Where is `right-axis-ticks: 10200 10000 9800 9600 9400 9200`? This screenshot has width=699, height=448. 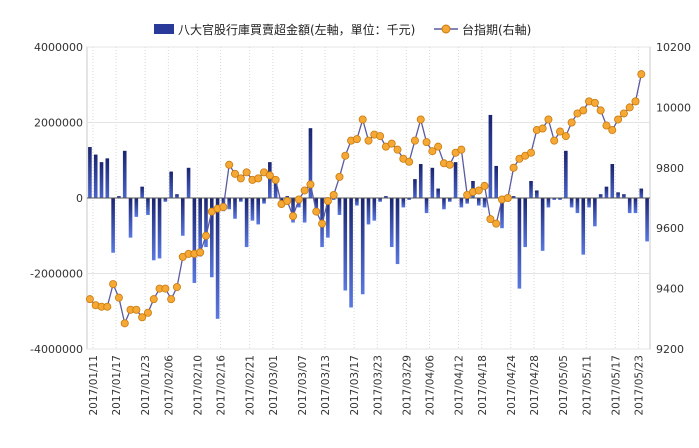 right-axis-ticks: 10200 10000 9800 9600 9400 9200 is located at coordinates (673, 198).